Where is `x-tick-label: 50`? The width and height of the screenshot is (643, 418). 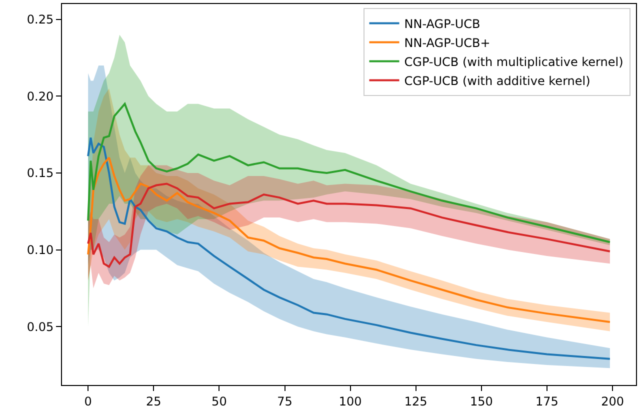 x-tick-label: 50 is located at coordinates (219, 401).